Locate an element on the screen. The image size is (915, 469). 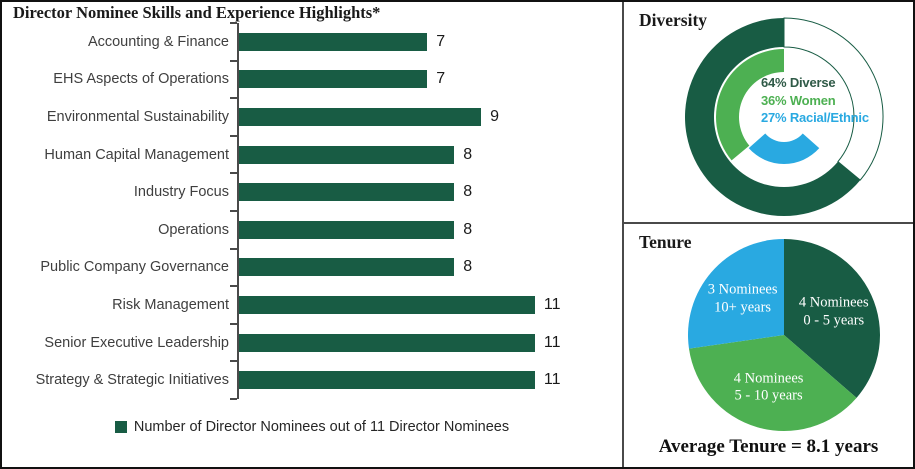
bar-category-label: Environmental Sustainability is located at coordinates (137, 116).